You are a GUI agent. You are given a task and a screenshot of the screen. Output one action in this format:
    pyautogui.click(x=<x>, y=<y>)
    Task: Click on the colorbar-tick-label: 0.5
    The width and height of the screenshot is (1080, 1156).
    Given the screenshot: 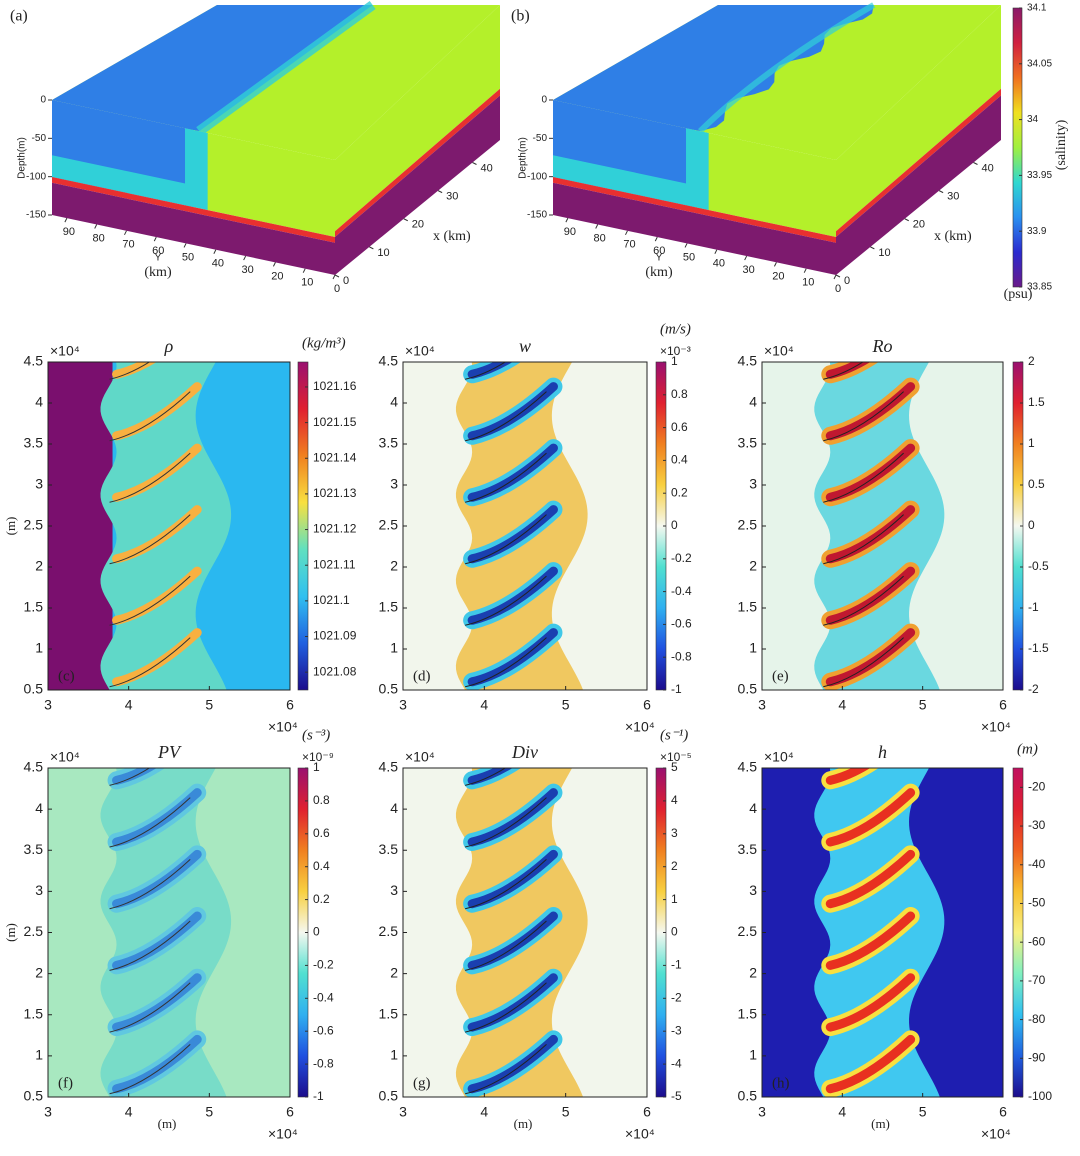 What is the action you would take?
    pyautogui.click(x=1036, y=484)
    